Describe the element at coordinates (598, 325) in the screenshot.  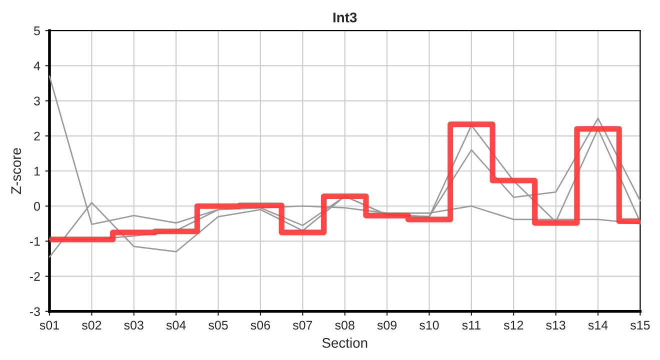
I see `x-tick-label: s14` at that location.